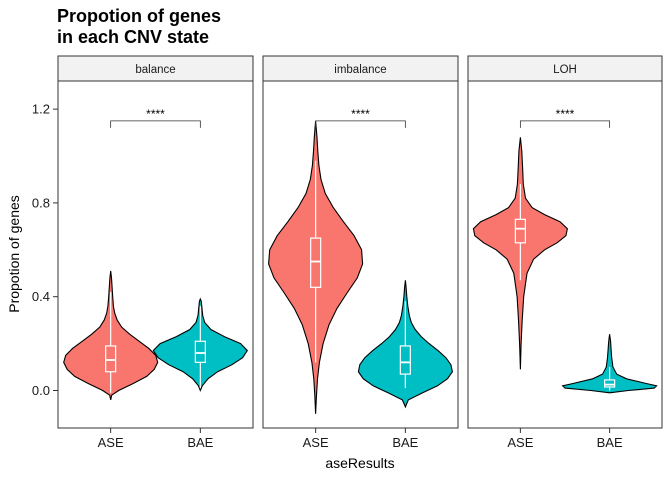 The image size is (672, 480). What do you see at coordinates (41, 202) in the screenshot?
I see `y-tick-label: 0.8` at bounding box center [41, 202].